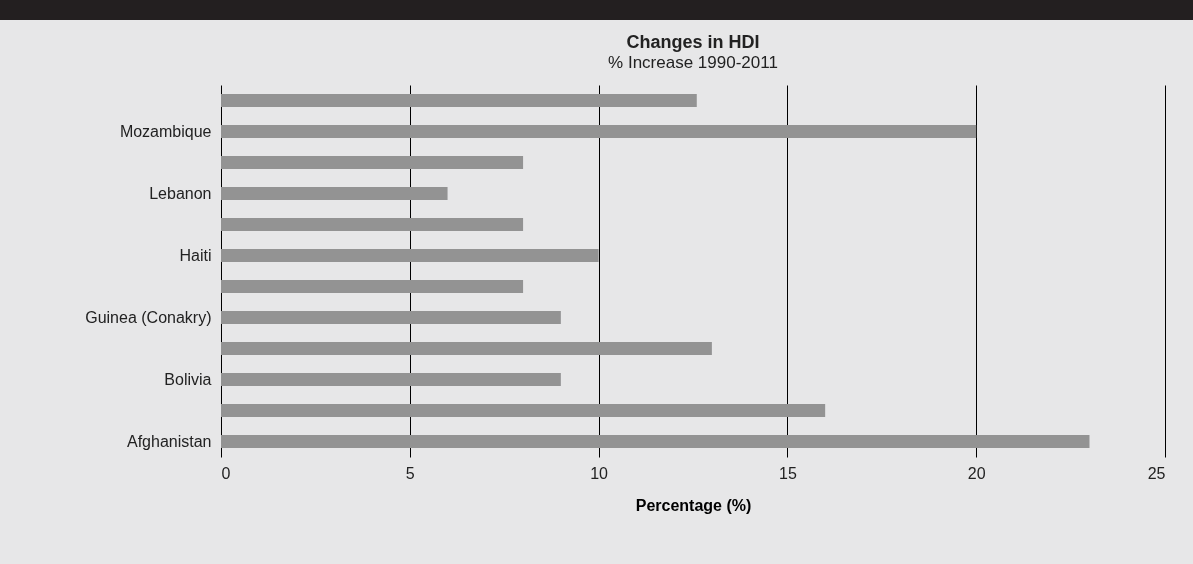 The image size is (1193, 564). I want to click on x-tick-label: 20, so click(976, 473).